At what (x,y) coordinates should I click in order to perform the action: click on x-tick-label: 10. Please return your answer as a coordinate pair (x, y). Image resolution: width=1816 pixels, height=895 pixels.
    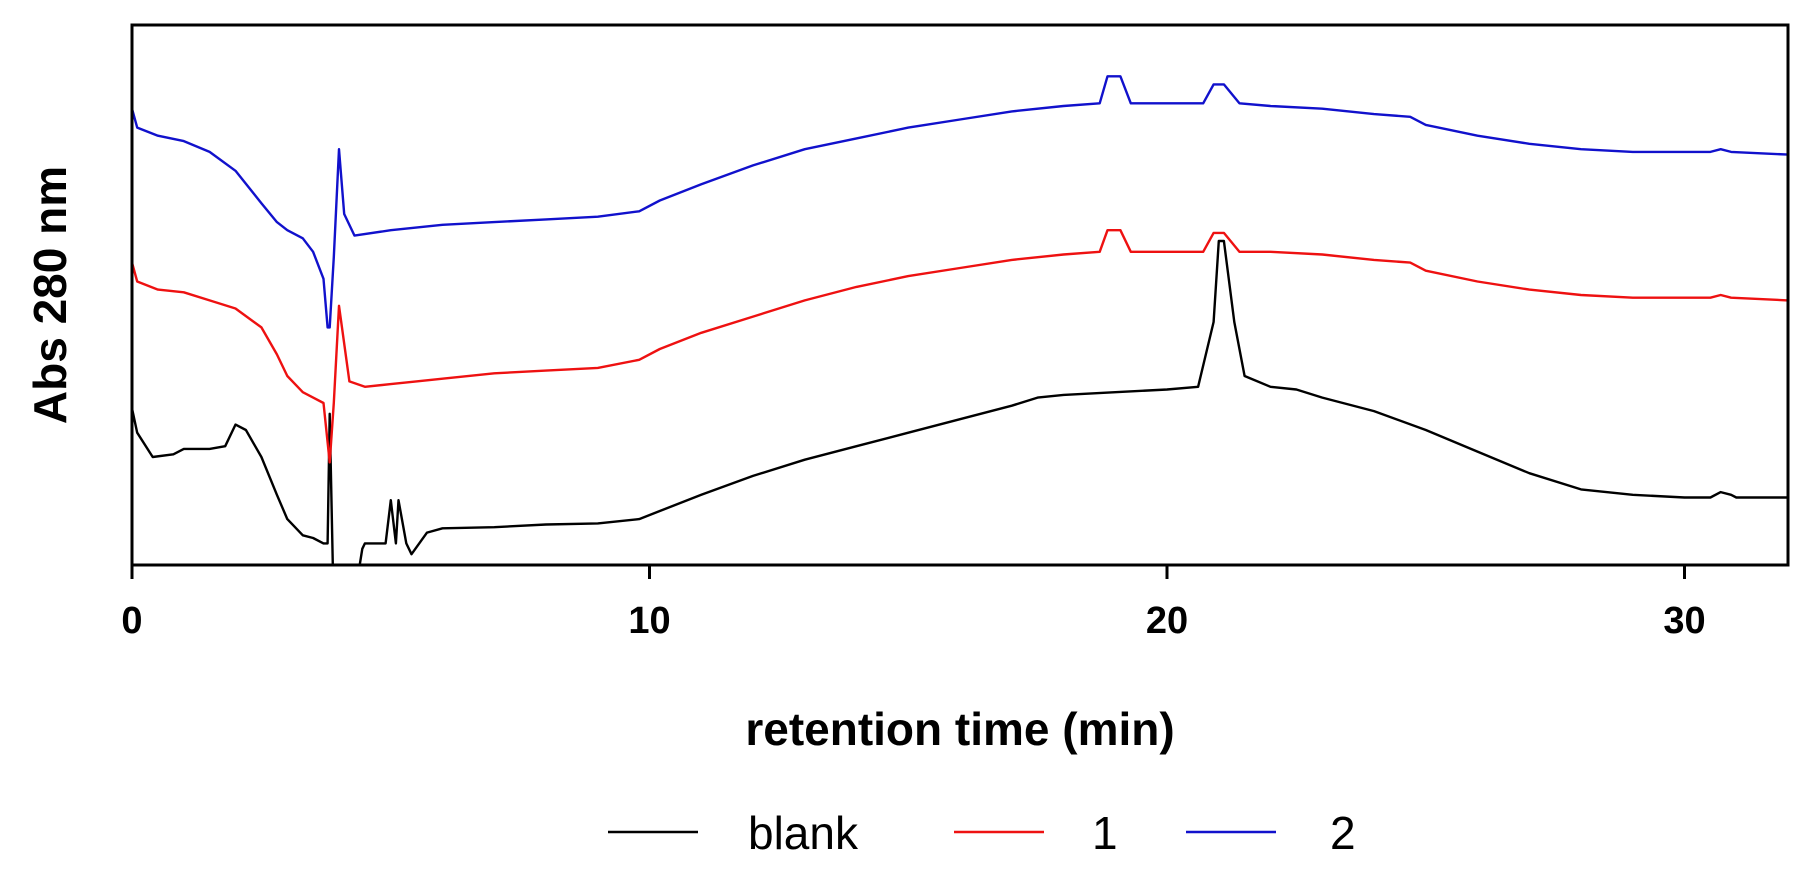
    Looking at the image, I should click on (649, 621).